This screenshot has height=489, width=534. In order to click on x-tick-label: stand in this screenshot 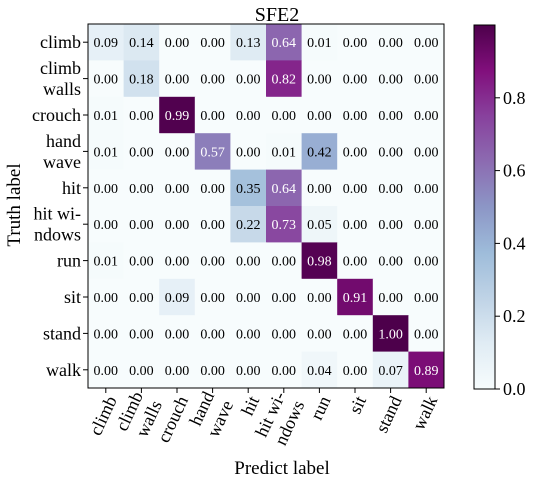, I will do `click(388, 414)`.